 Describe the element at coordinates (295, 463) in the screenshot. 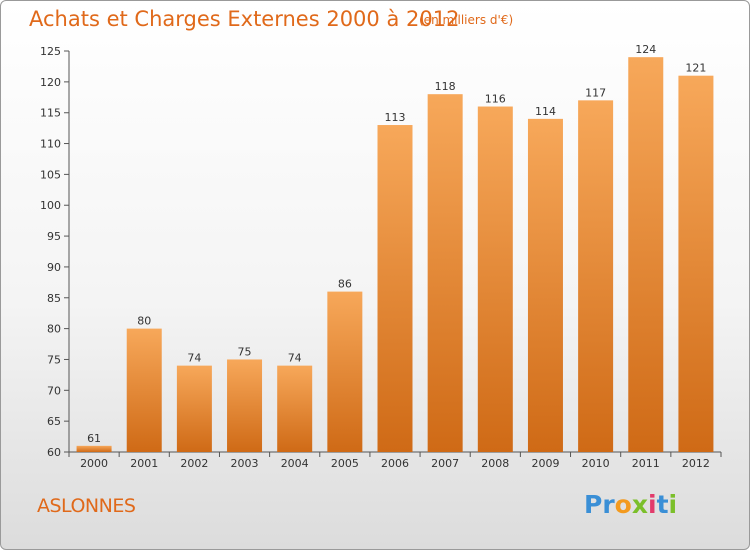

I see `x-tick-label: 2004` at that location.